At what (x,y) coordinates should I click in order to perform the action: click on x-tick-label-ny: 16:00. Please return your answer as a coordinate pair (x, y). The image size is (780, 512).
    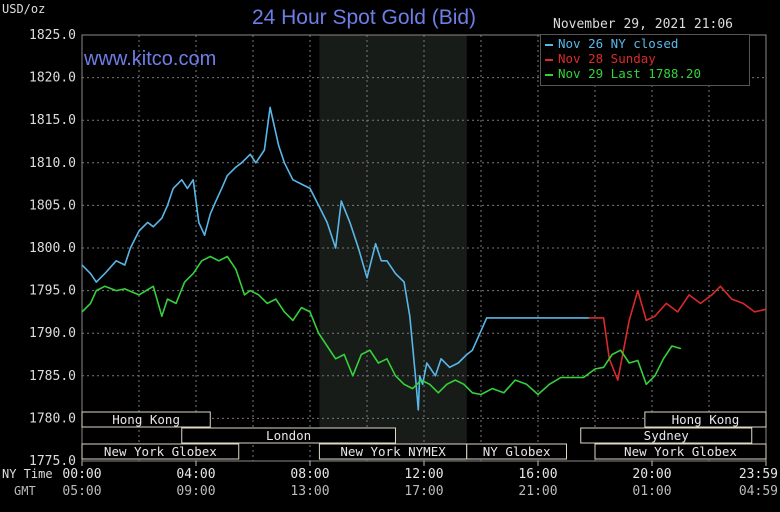
    Looking at the image, I should click on (537, 474).